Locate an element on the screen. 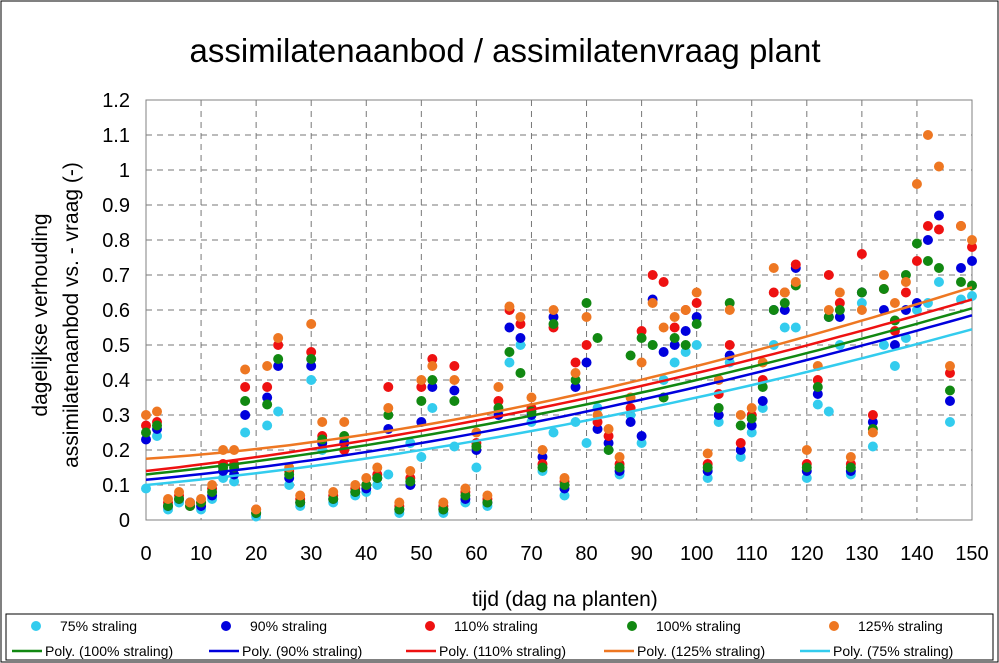 This screenshot has width=999, height=663. y-axis-title-line-2: assimilatenaanbod vs. - vraag (-) is located at coordinates (71, 315).